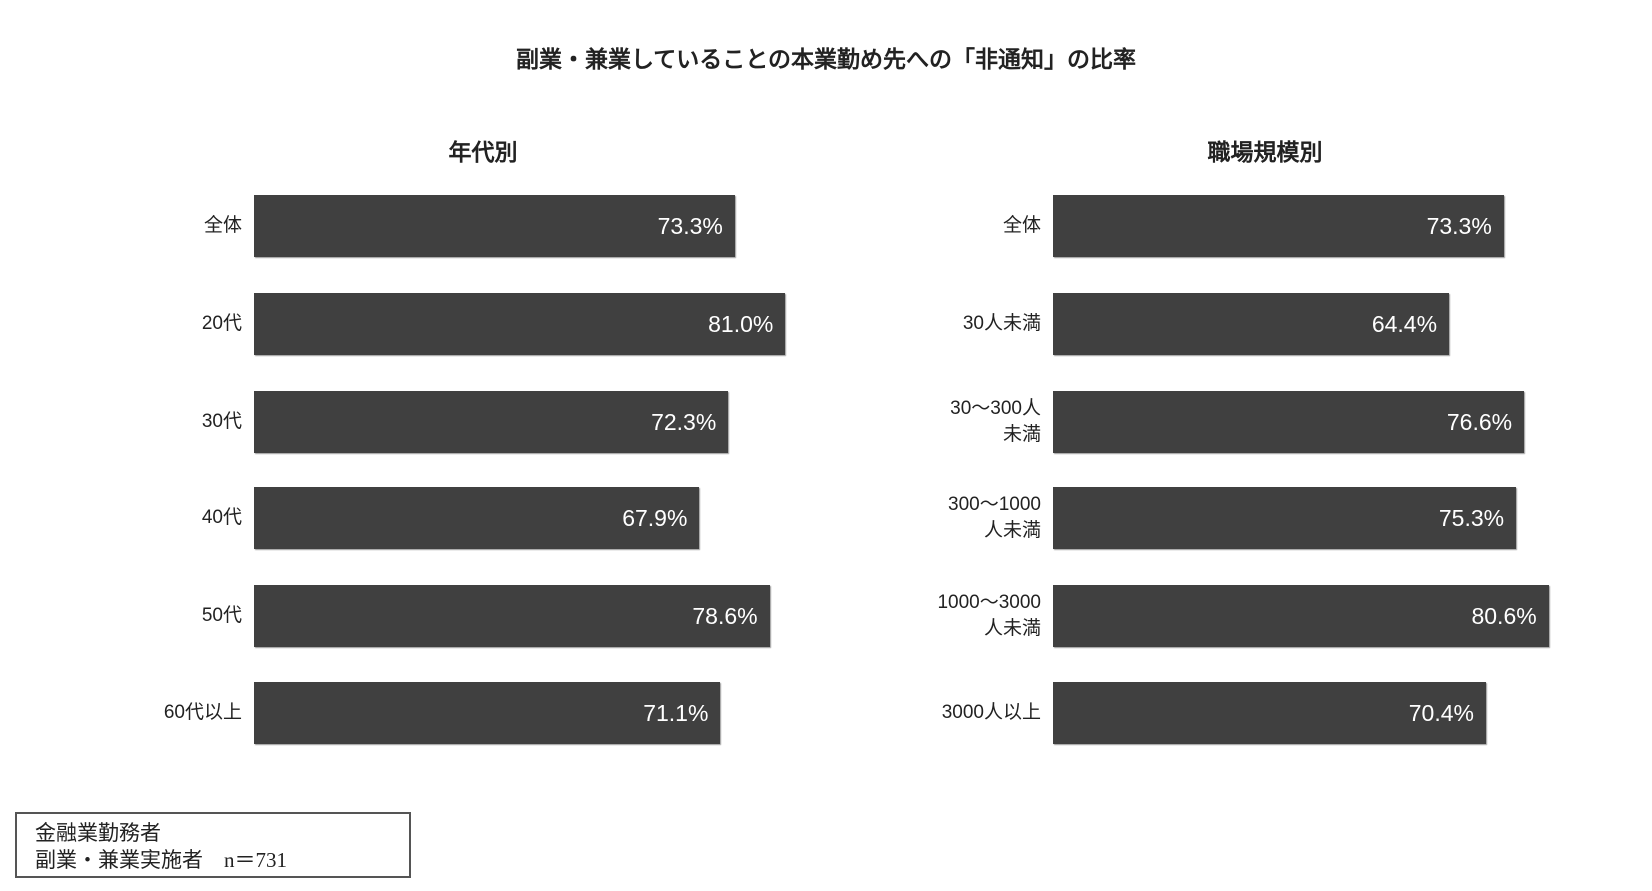 This screenshot has height=891, width=1652. I want to click on data-label: 64.4%, so click(1404, 324).